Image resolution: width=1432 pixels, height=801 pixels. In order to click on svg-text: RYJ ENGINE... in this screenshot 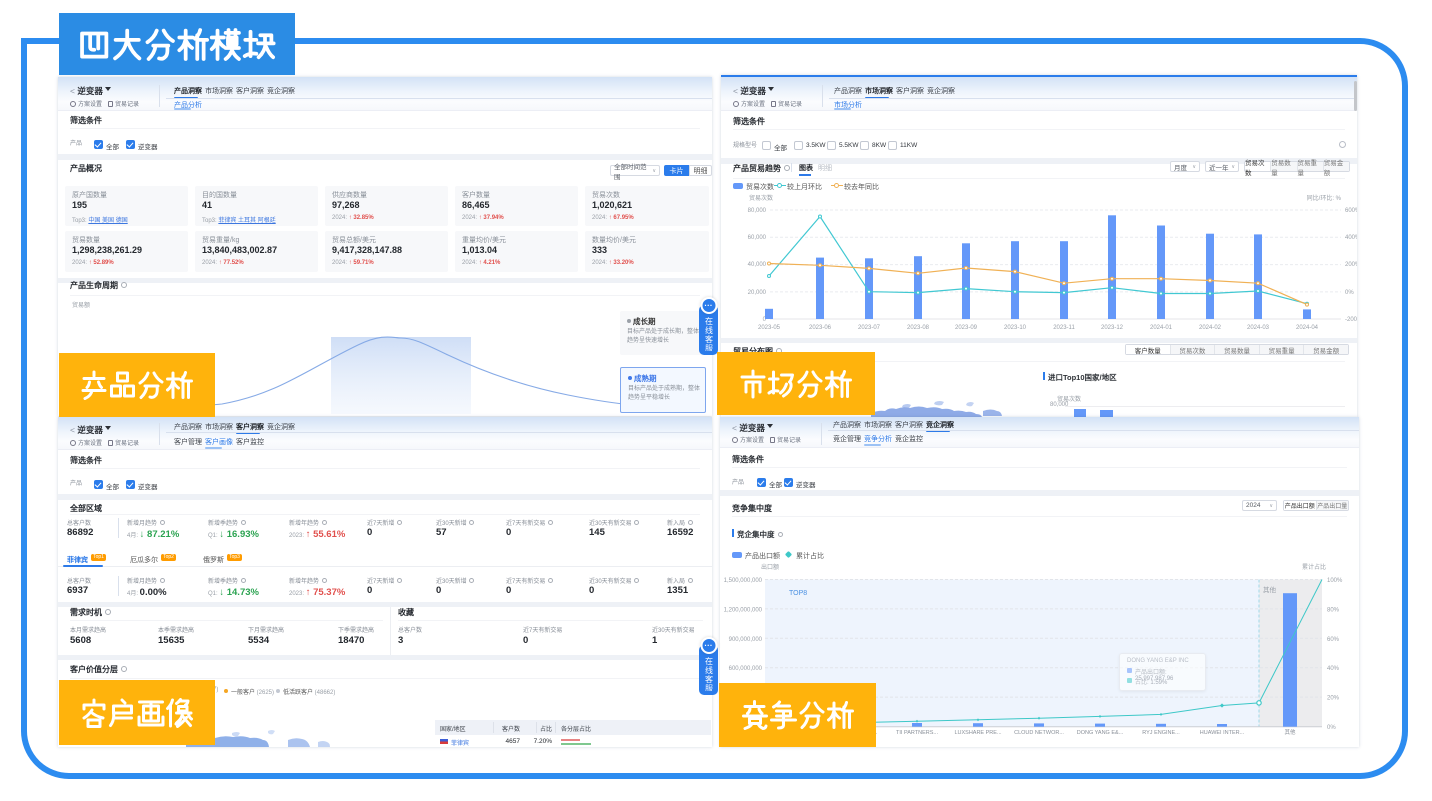, I will do `click(1161, 733)`.